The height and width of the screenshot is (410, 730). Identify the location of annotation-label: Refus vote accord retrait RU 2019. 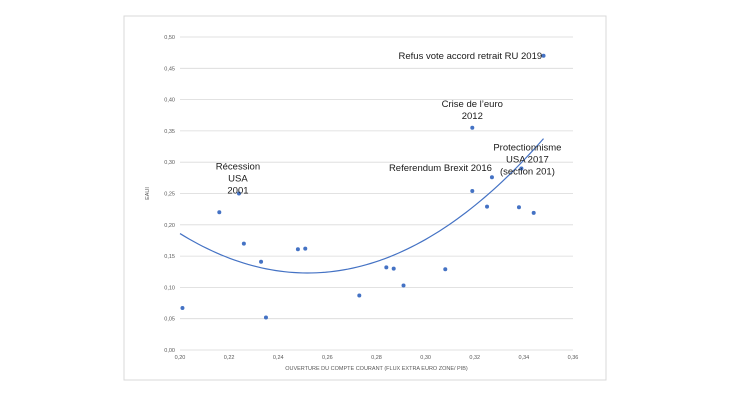
(471, 56).